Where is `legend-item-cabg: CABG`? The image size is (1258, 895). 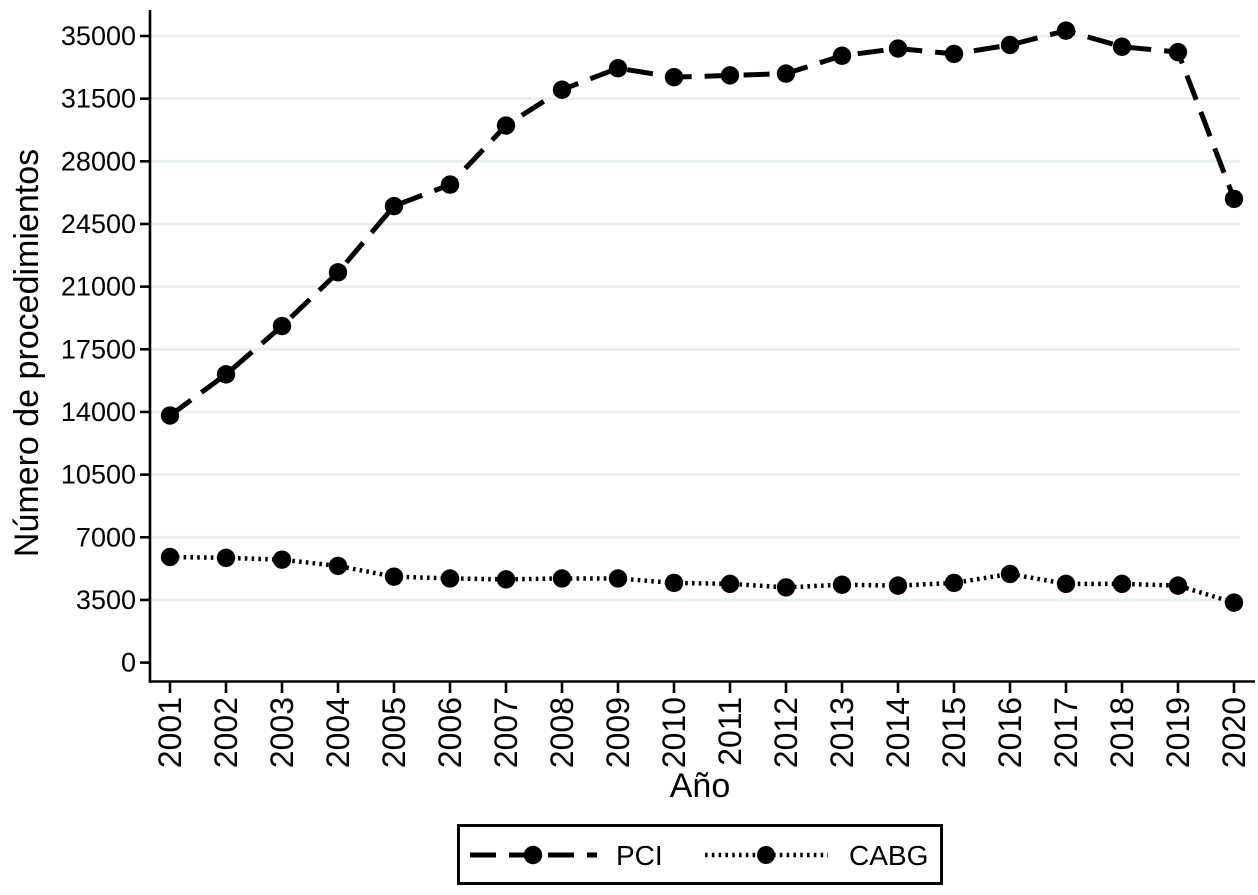 legend-item-cabg: CABG is located at coordinates (816, 855).